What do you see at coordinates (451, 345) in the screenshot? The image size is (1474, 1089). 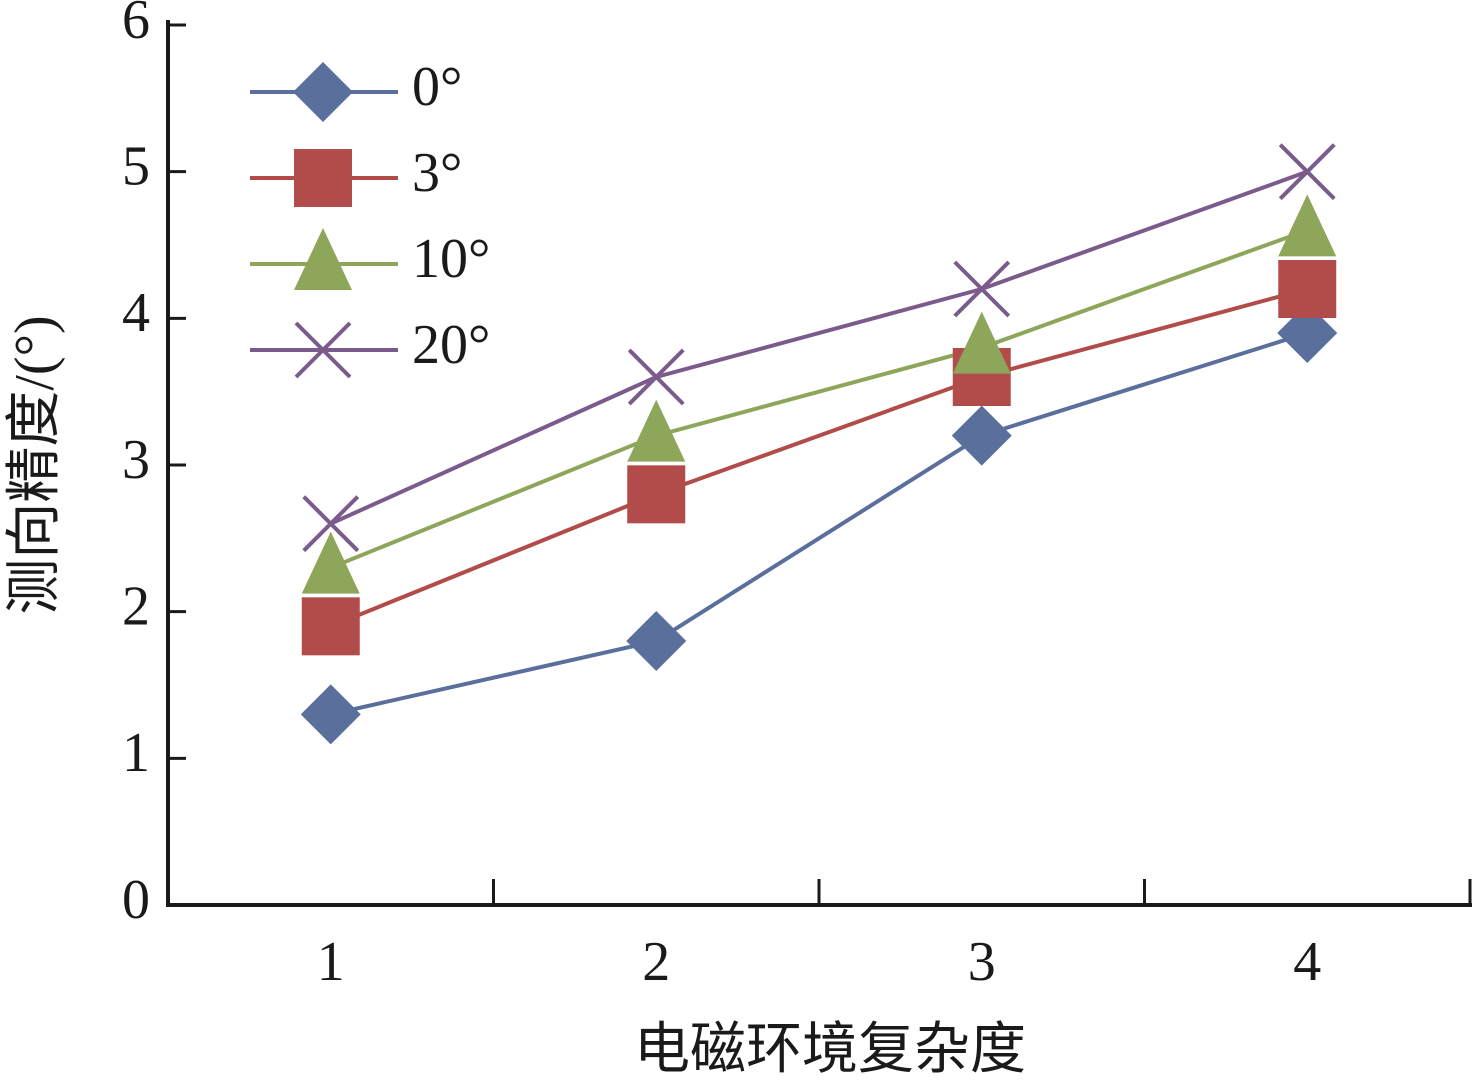 I see `legend-label: 20°` at bounding box center [451, 345].